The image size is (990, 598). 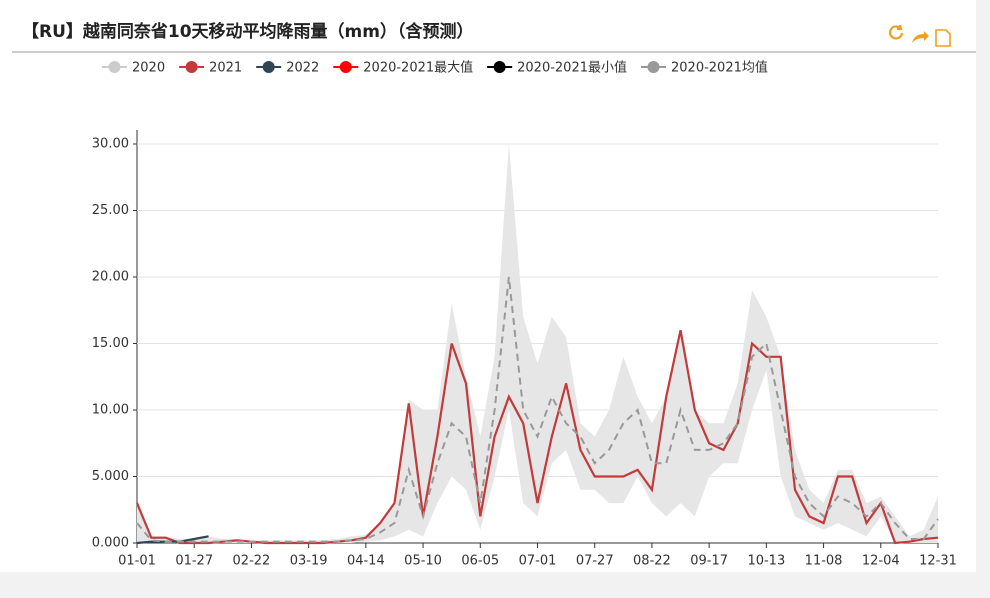 I want to click on x-tick-label: 06-05, so click(x=480, y=561).